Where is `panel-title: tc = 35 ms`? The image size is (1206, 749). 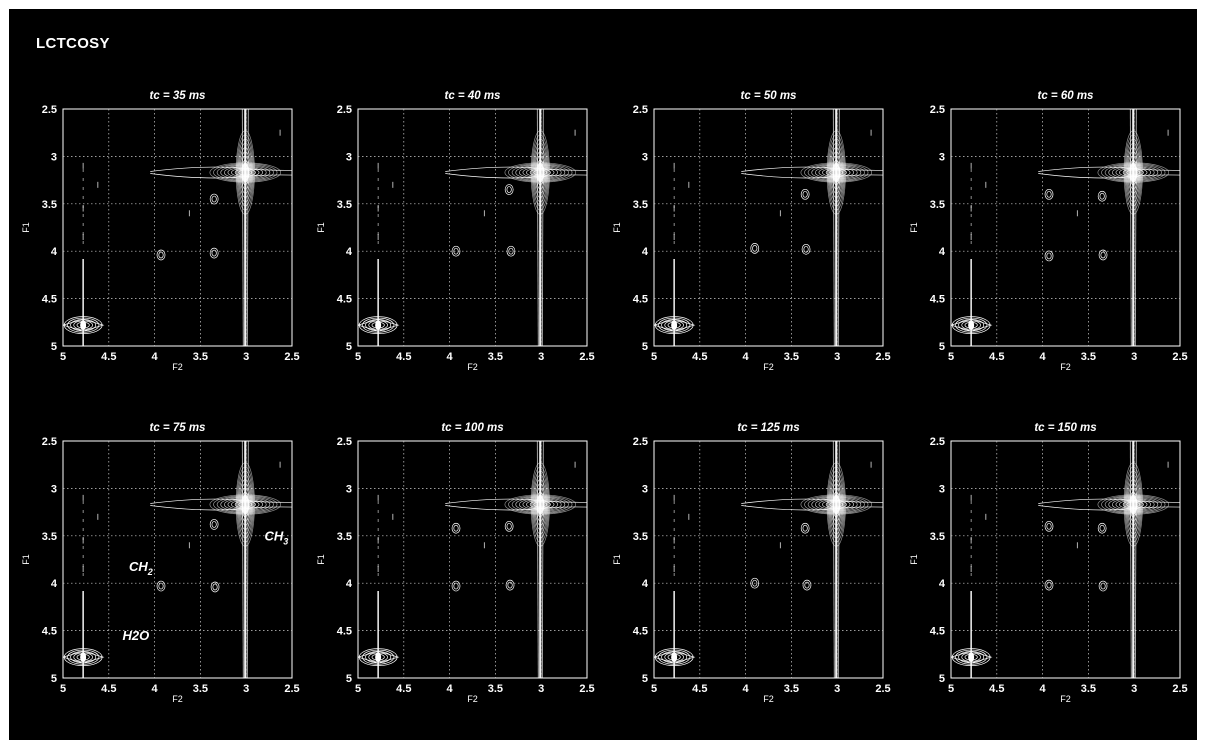
panel-title: tc = 35 ms is located at coordinates (178, 96).